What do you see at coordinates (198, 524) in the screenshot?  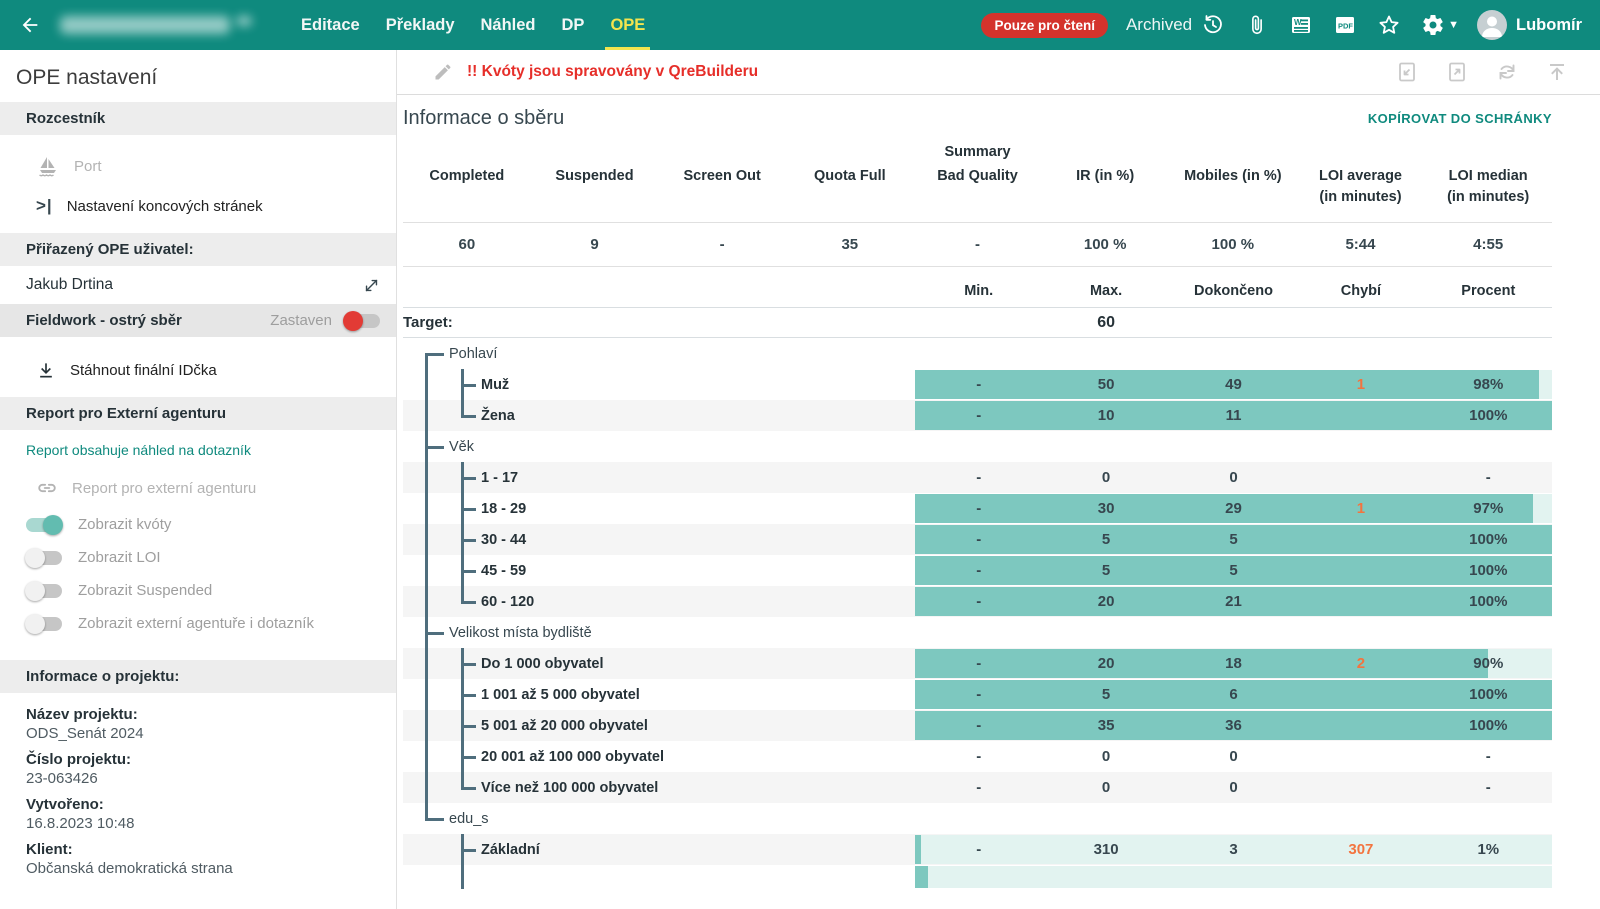 I see `toggle-row-0: Zobrazit kvóty` at bounding box center [198, 524].